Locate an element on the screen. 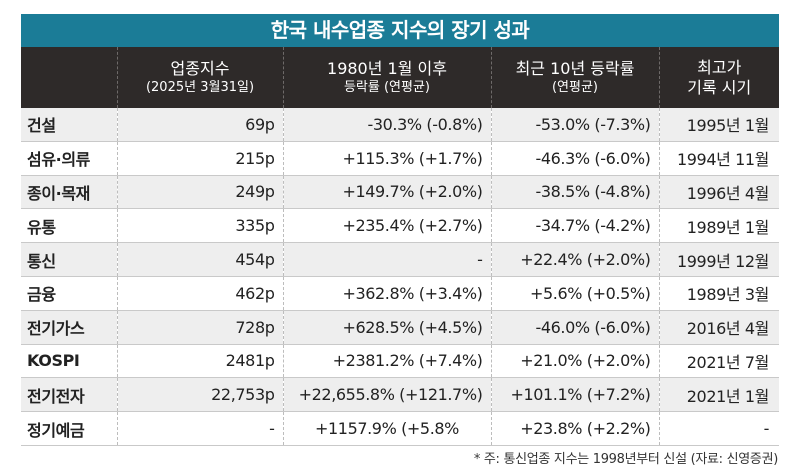  index-cell: 728p is located at coordinates (199, 327).